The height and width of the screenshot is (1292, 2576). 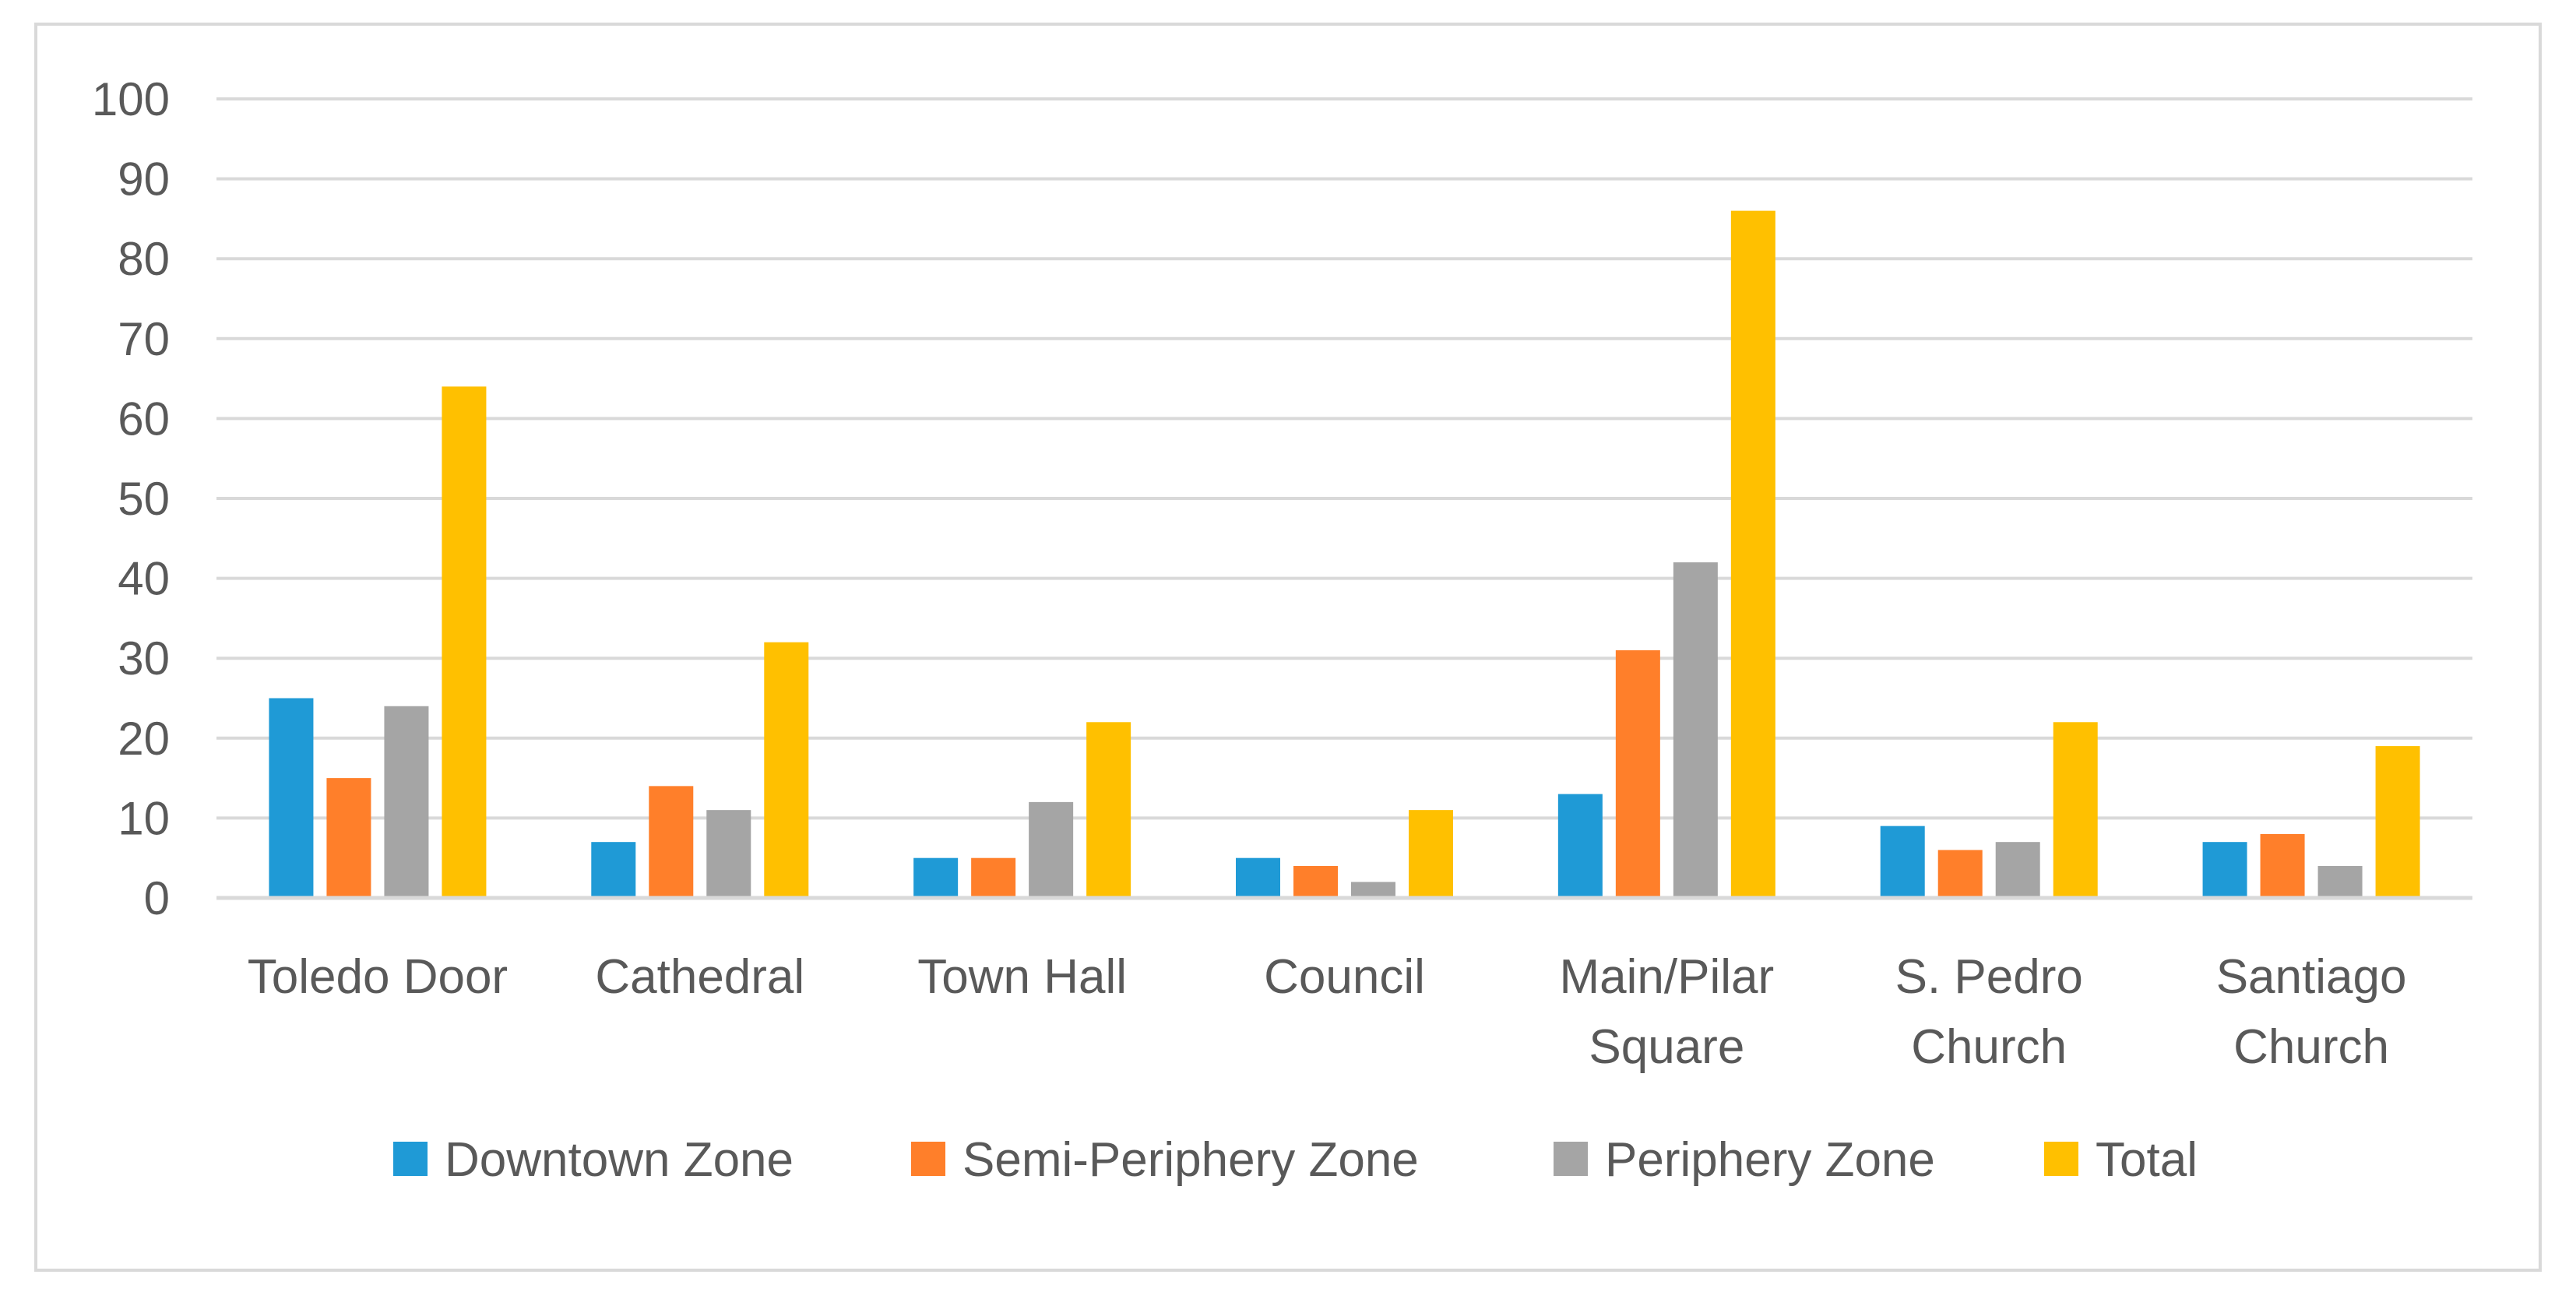 I want to click on y-tick-label: 100, so click(x=131, y=99).